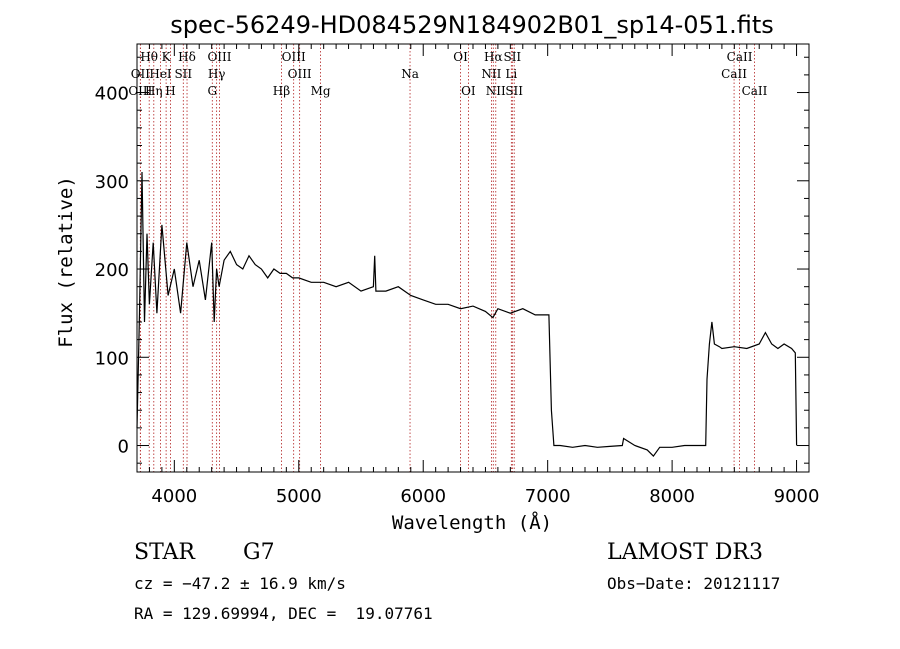  I want to click on x-tick-label: 5000, so click(299, 496).